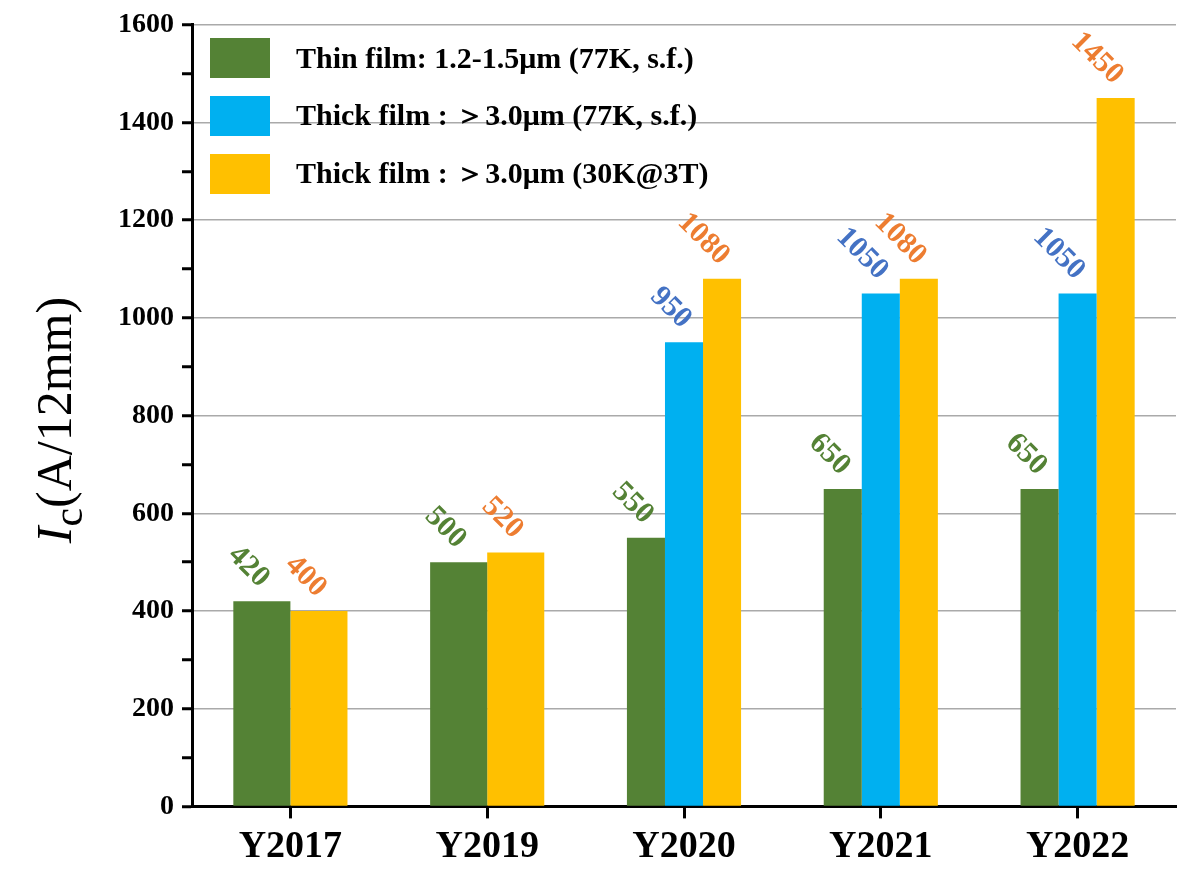  I want to click on y-tick-label: 1600, so click(146, 23).